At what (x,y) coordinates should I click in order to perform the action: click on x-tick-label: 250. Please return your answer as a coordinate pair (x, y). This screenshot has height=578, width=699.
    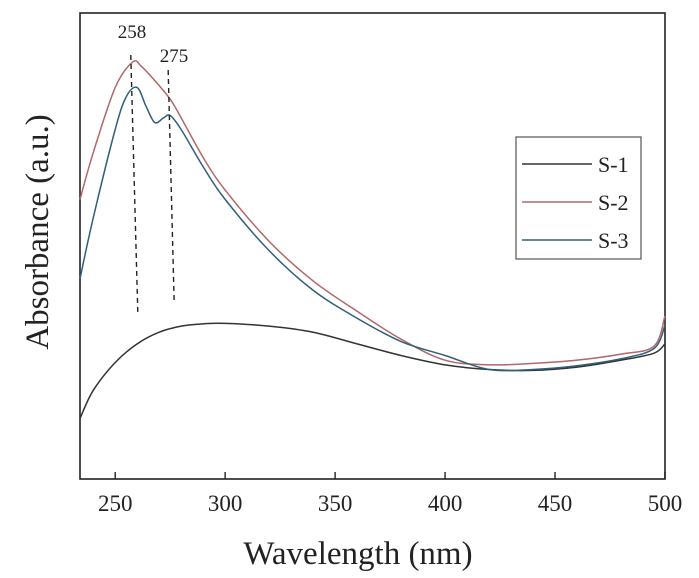
    Looking at the image, I should click on (115, 503).